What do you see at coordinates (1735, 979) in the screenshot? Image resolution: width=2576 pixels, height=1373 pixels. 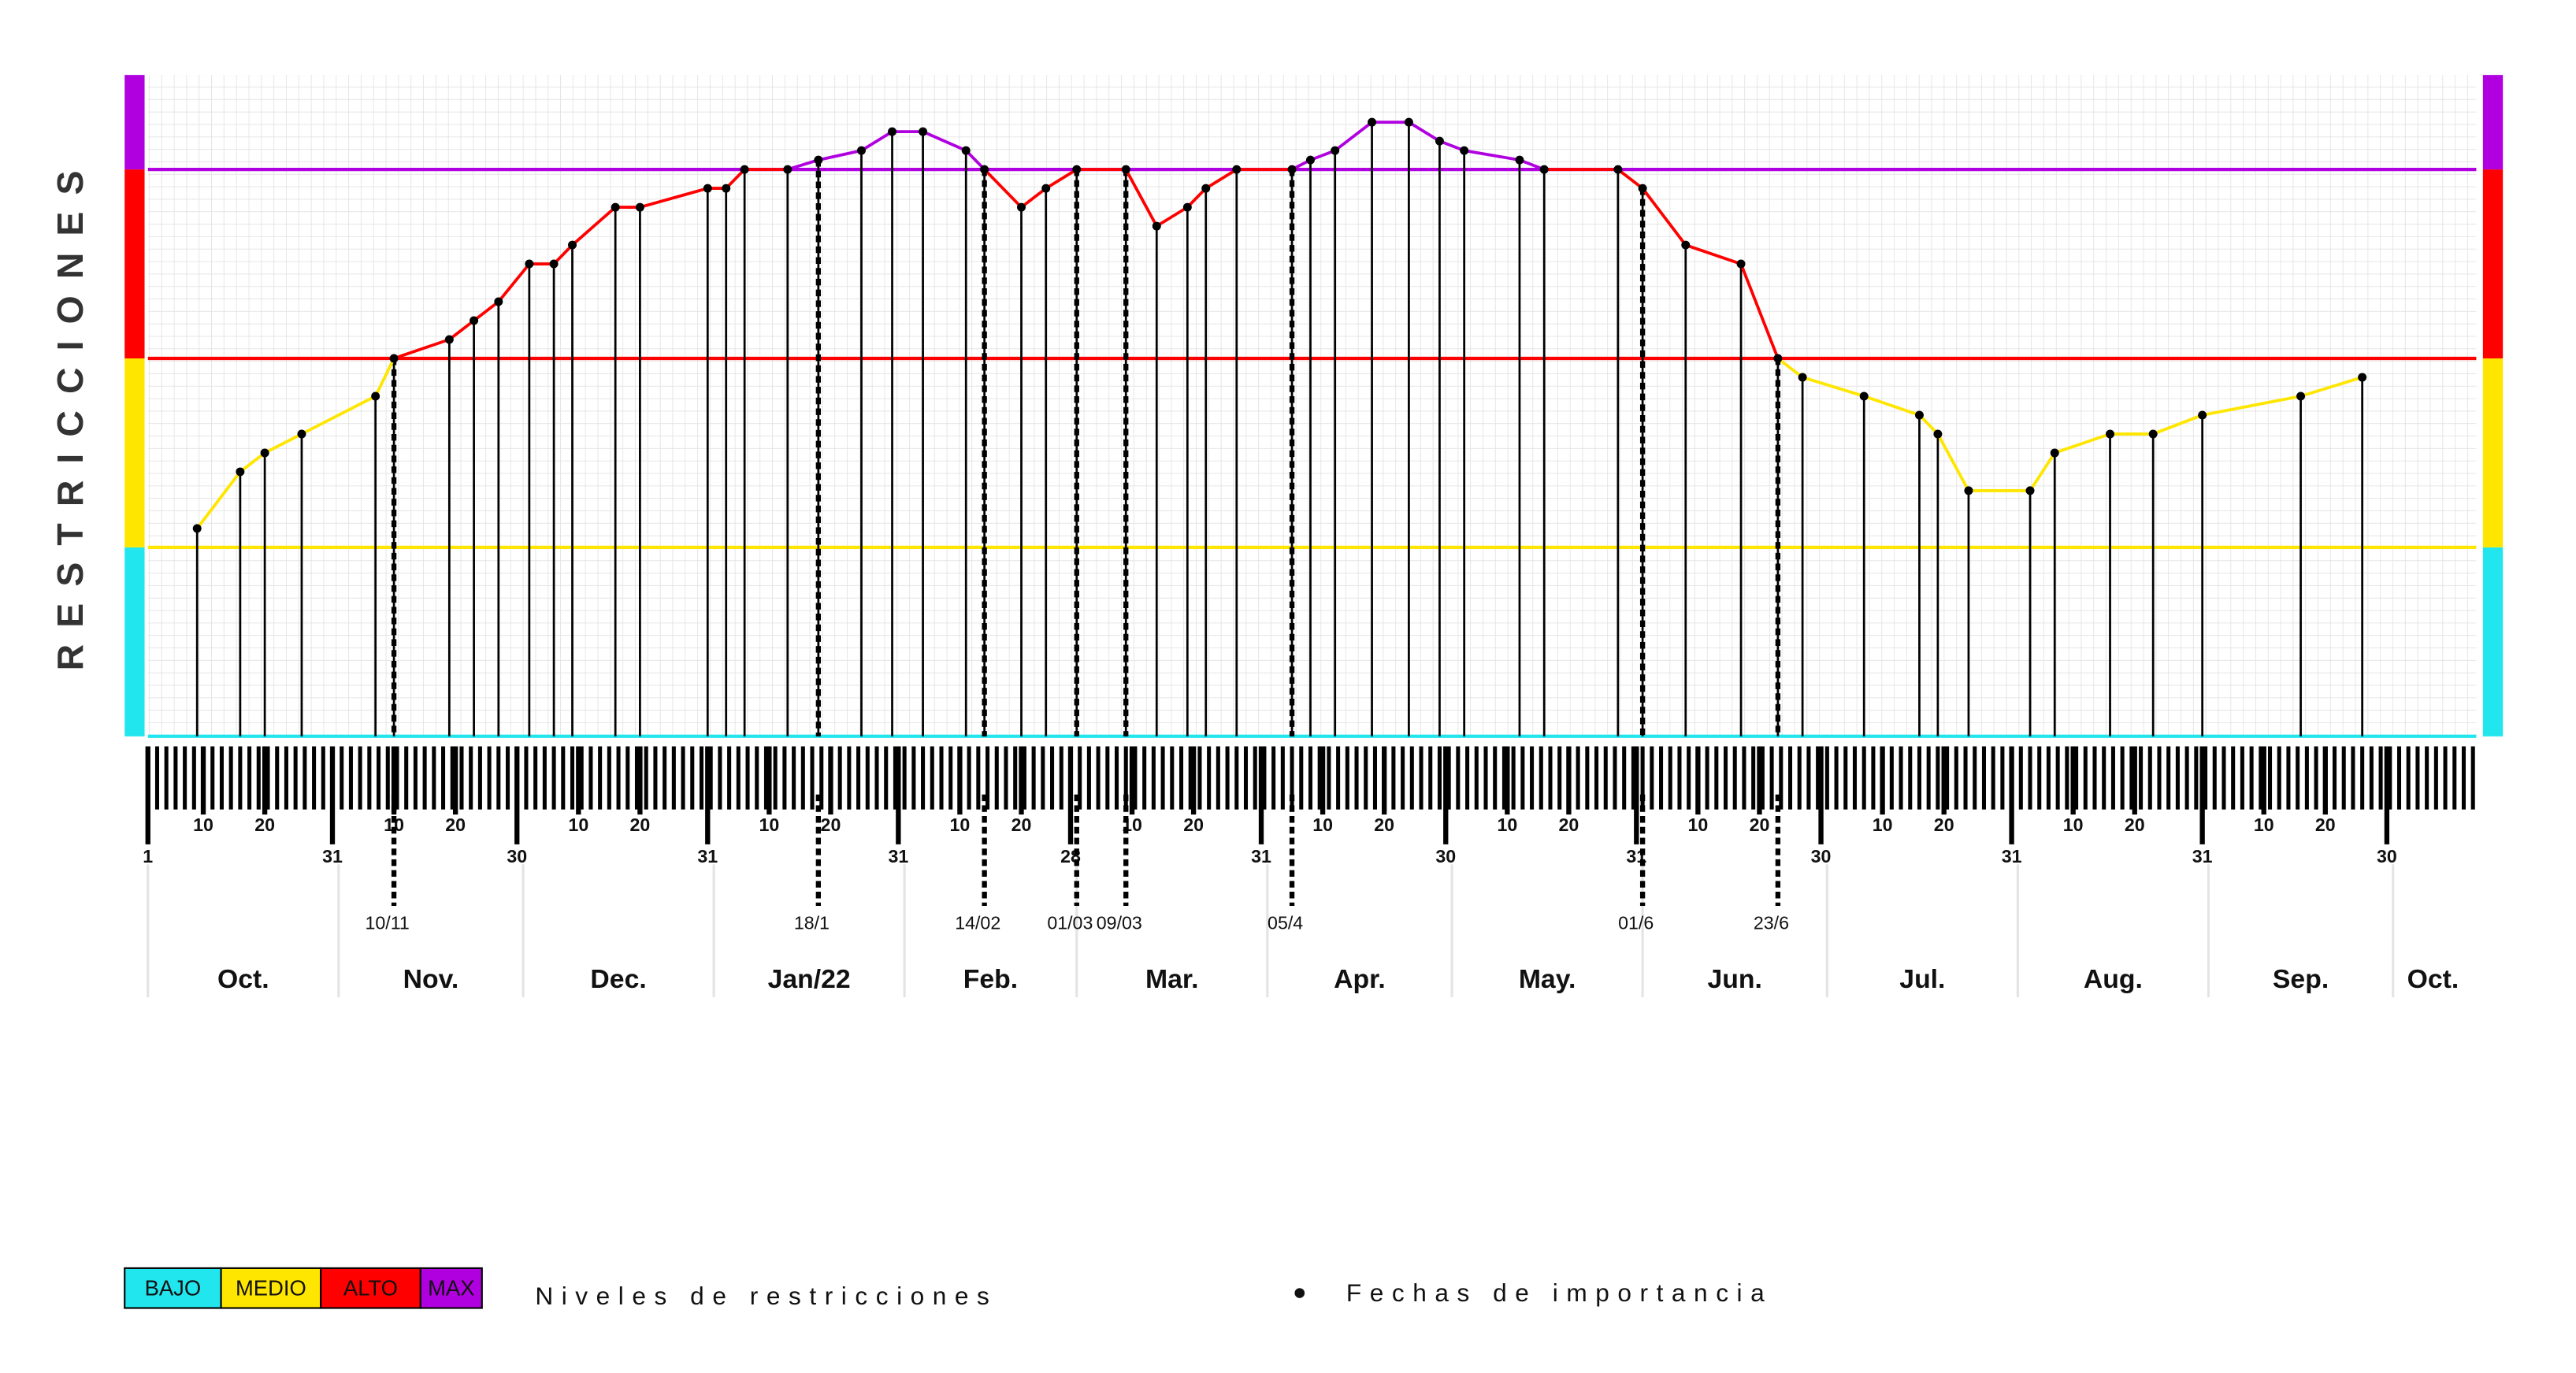 I see `month-label: Jun.` at bounding box center [1735, 979].